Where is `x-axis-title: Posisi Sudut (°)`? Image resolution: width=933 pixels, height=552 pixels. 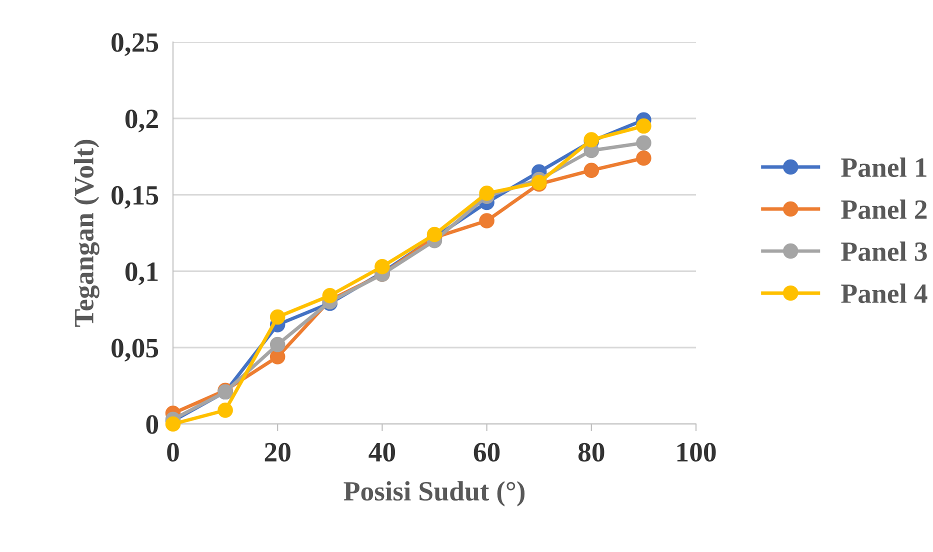
x-axis-title: Posisi Sudut (°) is located at coordinates (434, 493).